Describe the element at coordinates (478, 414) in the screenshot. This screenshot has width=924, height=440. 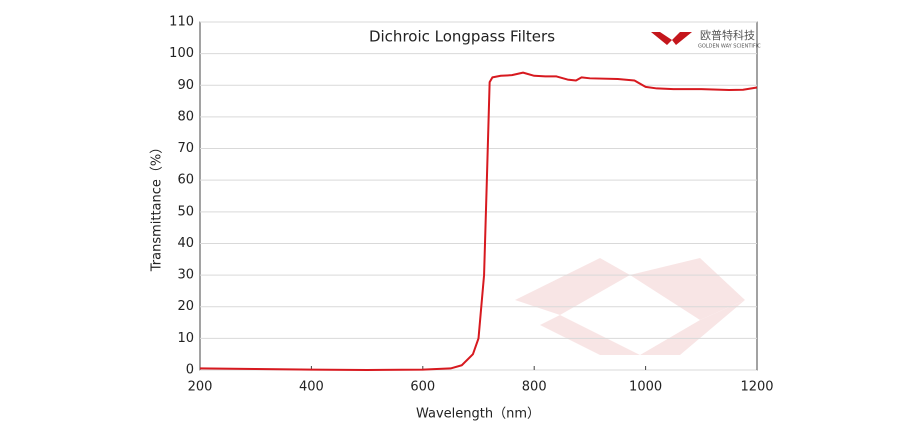
I see `x-axis-label: Wavelength（nm）` at that location.